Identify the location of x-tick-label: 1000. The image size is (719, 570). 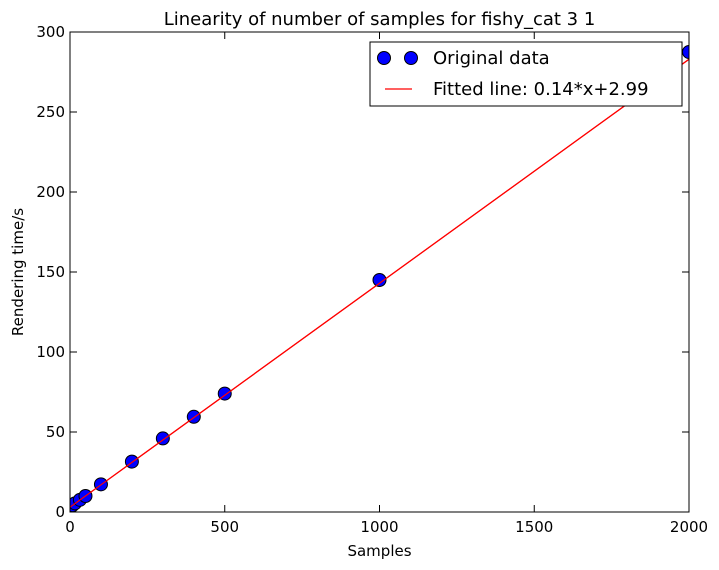
(379, 527).